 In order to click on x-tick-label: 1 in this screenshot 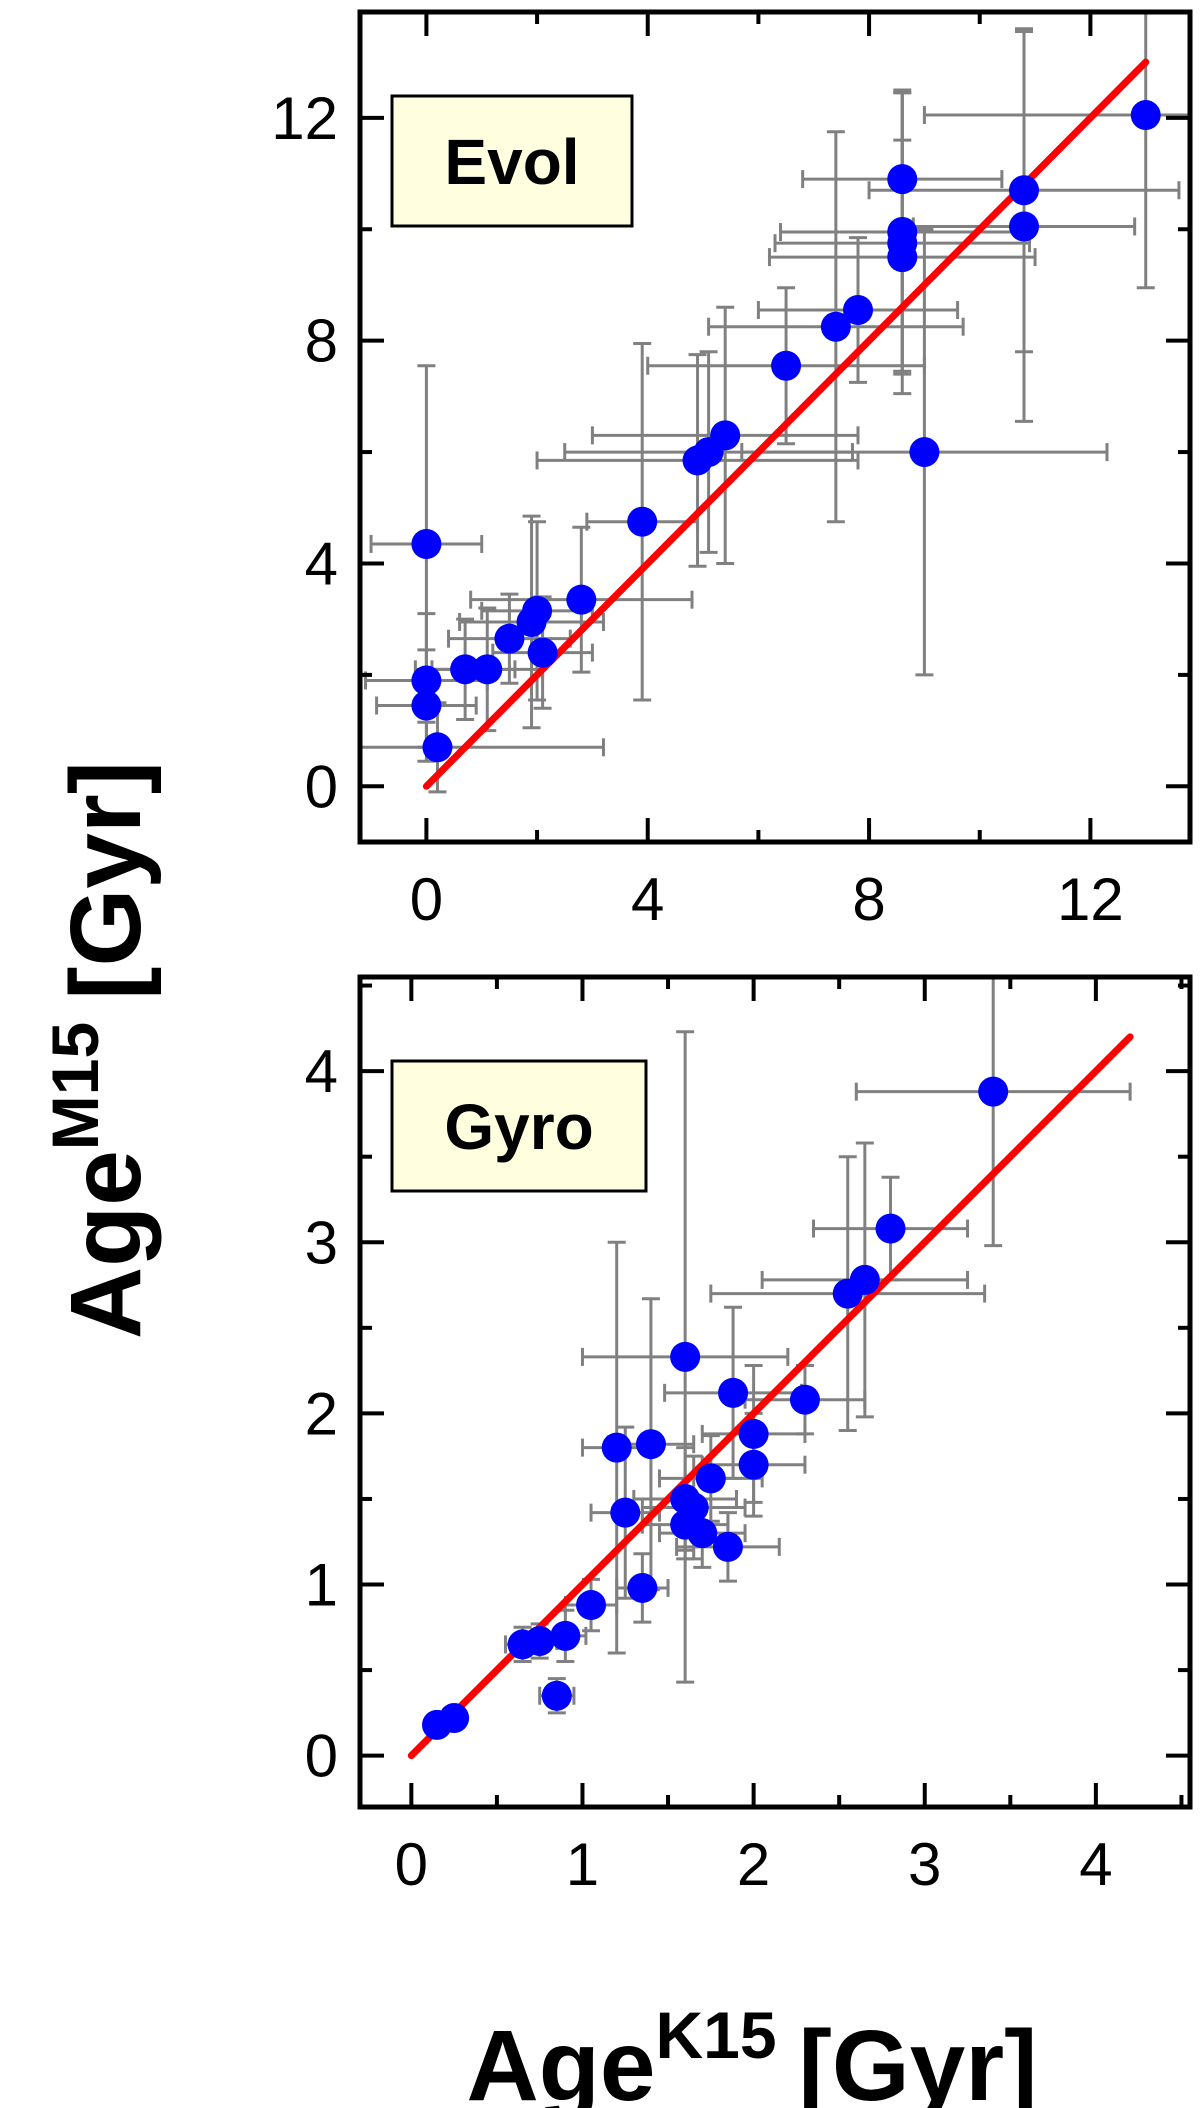, I will do `click(582, 1864)`.